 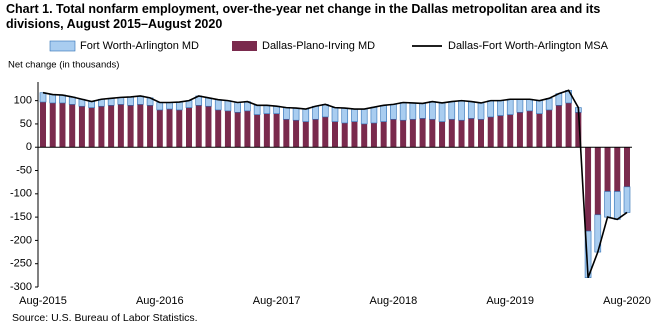 I want to click on y-tick-label: 100, so click(x=23, y=101).